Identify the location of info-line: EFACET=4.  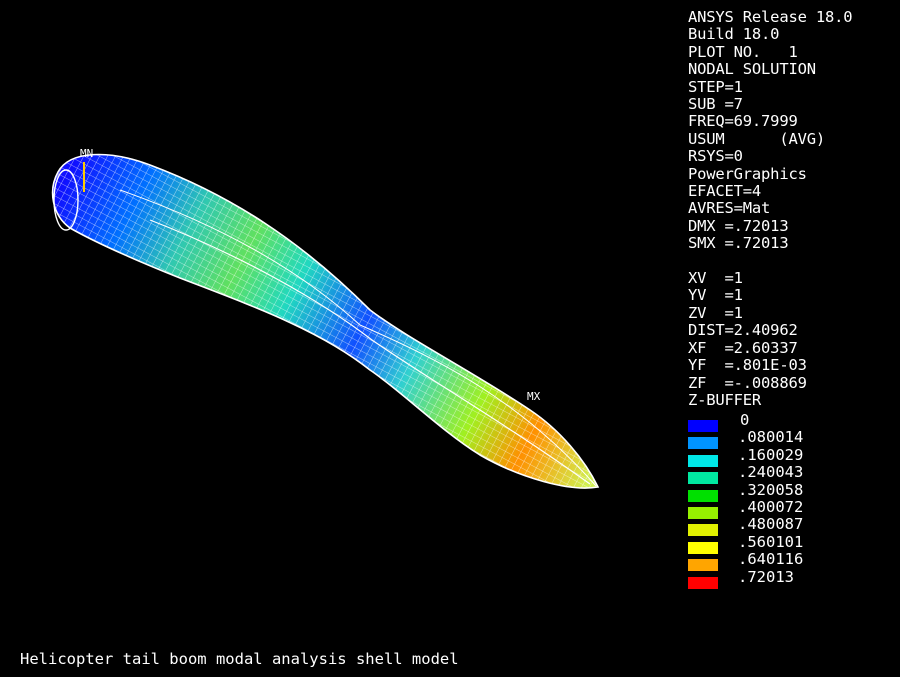
(725, 191).